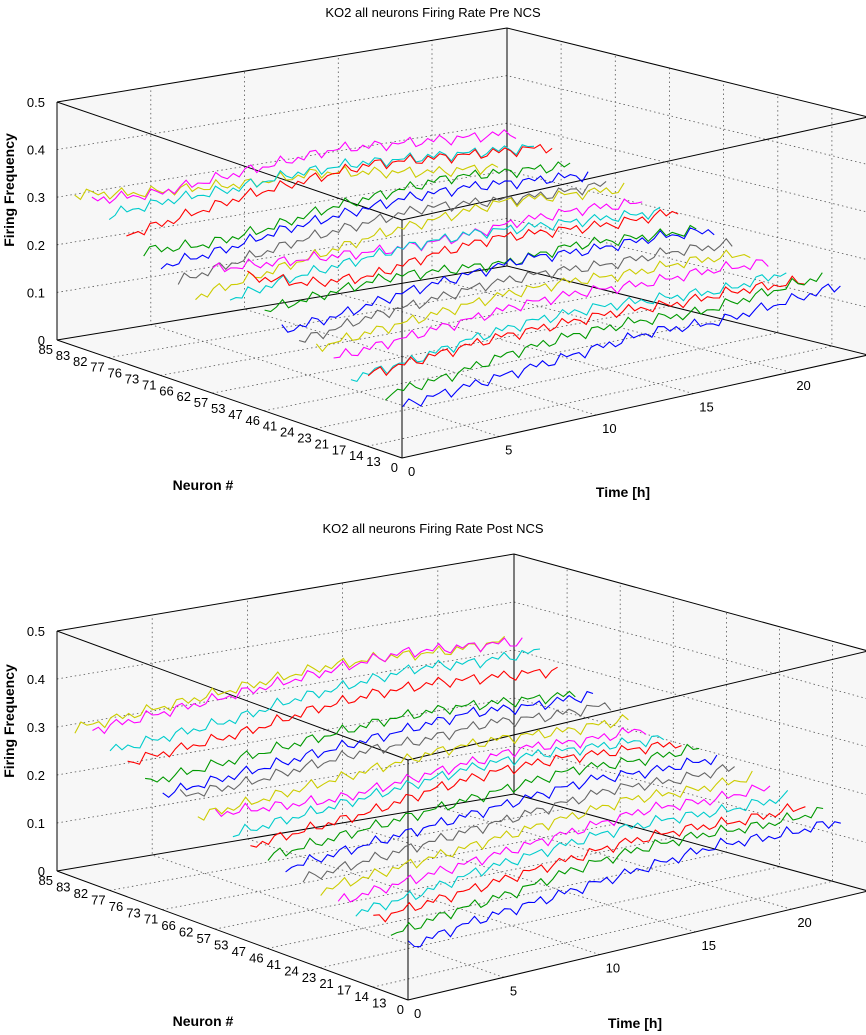  I want to click on grid-freq-0.1, so click(461, 794).